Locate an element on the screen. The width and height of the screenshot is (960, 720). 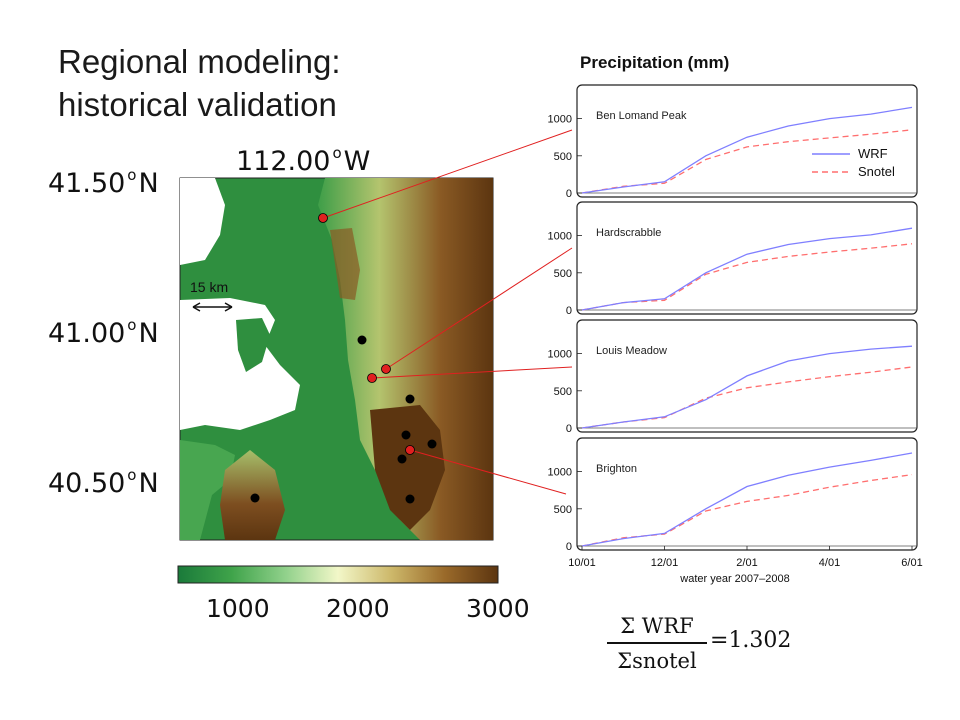
longitude-label: 112.00 oW is located at coordinates (303, 160).